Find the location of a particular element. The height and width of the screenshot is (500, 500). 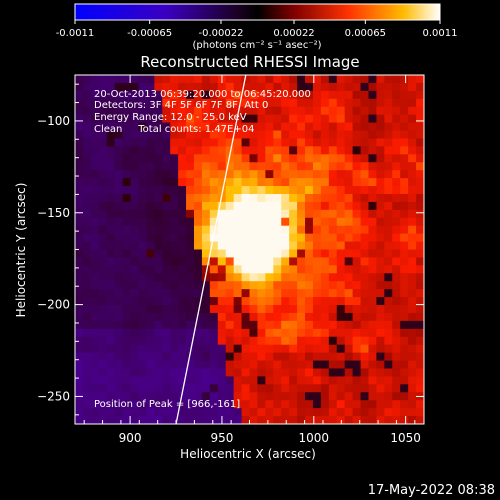

peak-position-text: Position of Peak = [966,-161] is located at coordinates (167, 404).